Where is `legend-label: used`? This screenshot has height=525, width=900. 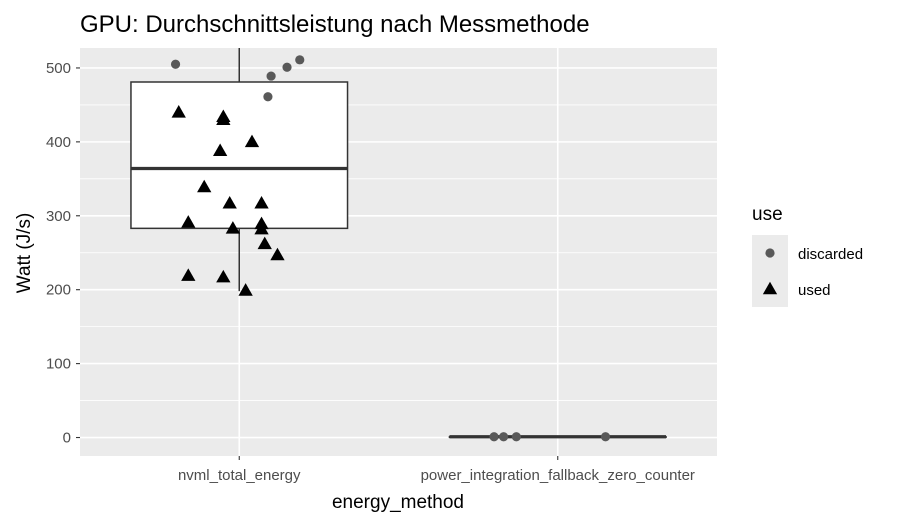 legend-label: used is located at coordinates (814, 290).